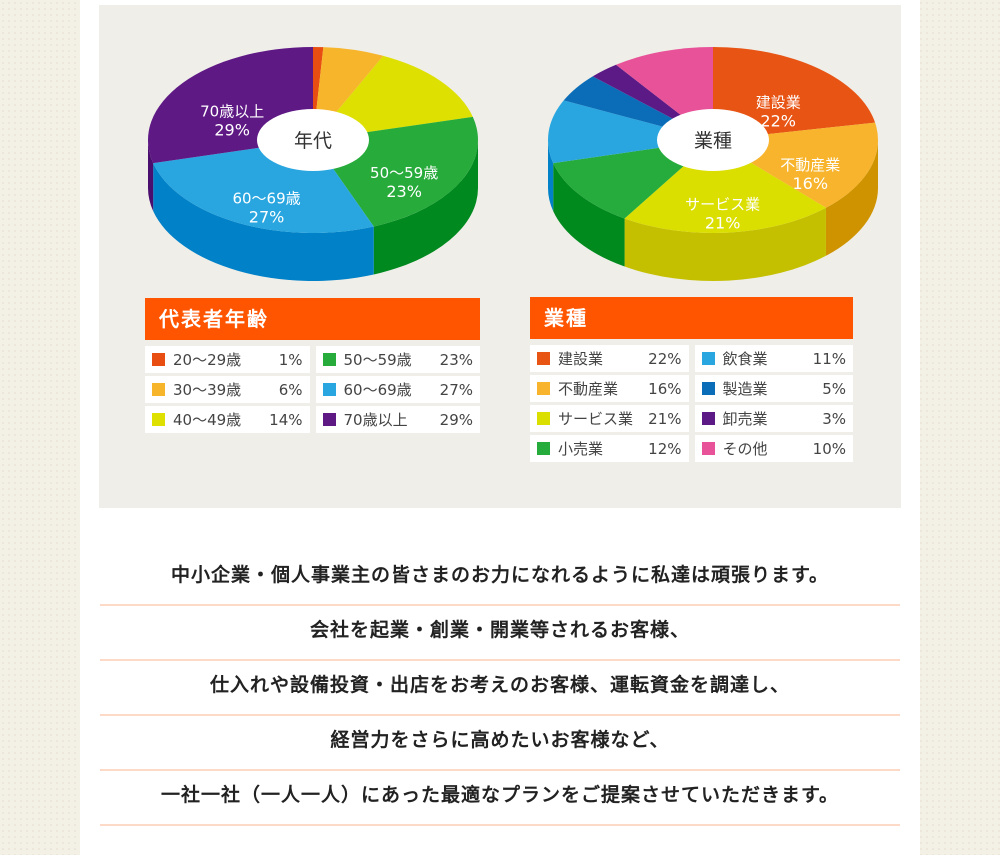  Describe the element at coordinates (267, 216) in the screenshot. I see `pie-slice-value: 27%` at that location.